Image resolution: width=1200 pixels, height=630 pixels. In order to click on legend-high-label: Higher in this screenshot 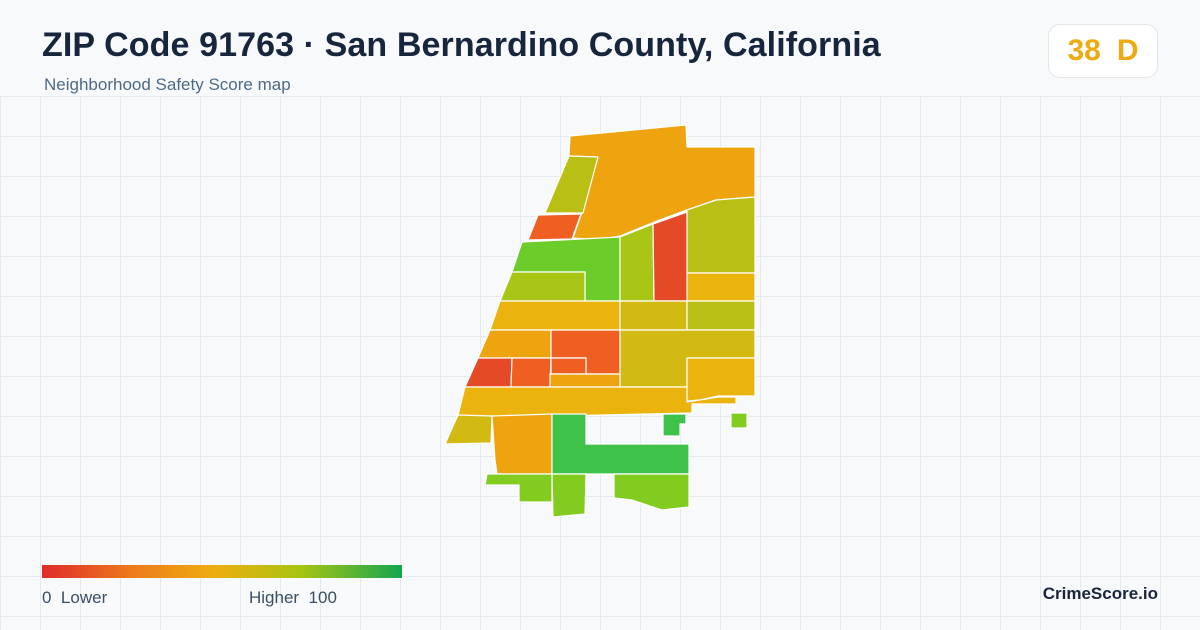, I will do `click(274, 597)`.